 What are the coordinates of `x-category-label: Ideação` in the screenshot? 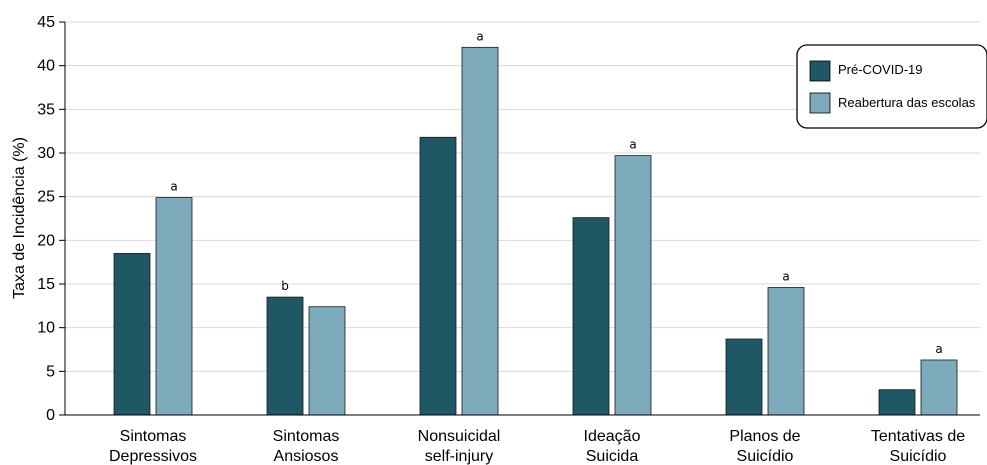 It's located at (612, 436).